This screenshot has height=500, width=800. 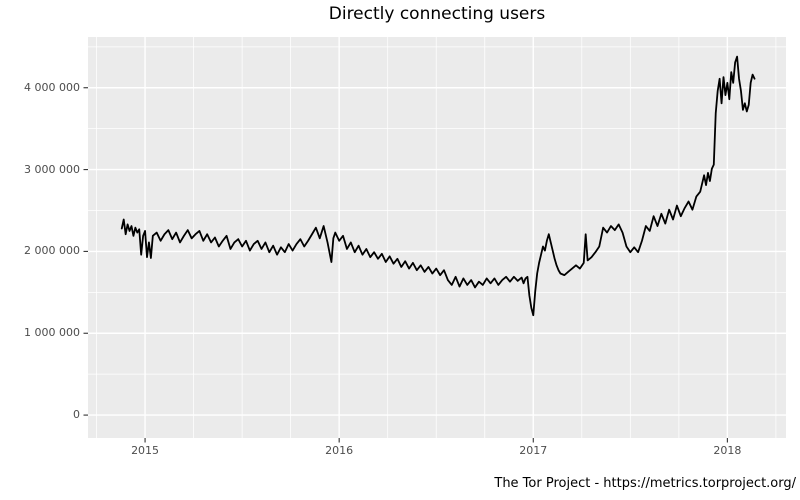 I want to click on y-tick-label: 1 000 000, so click(x=52, y=333).